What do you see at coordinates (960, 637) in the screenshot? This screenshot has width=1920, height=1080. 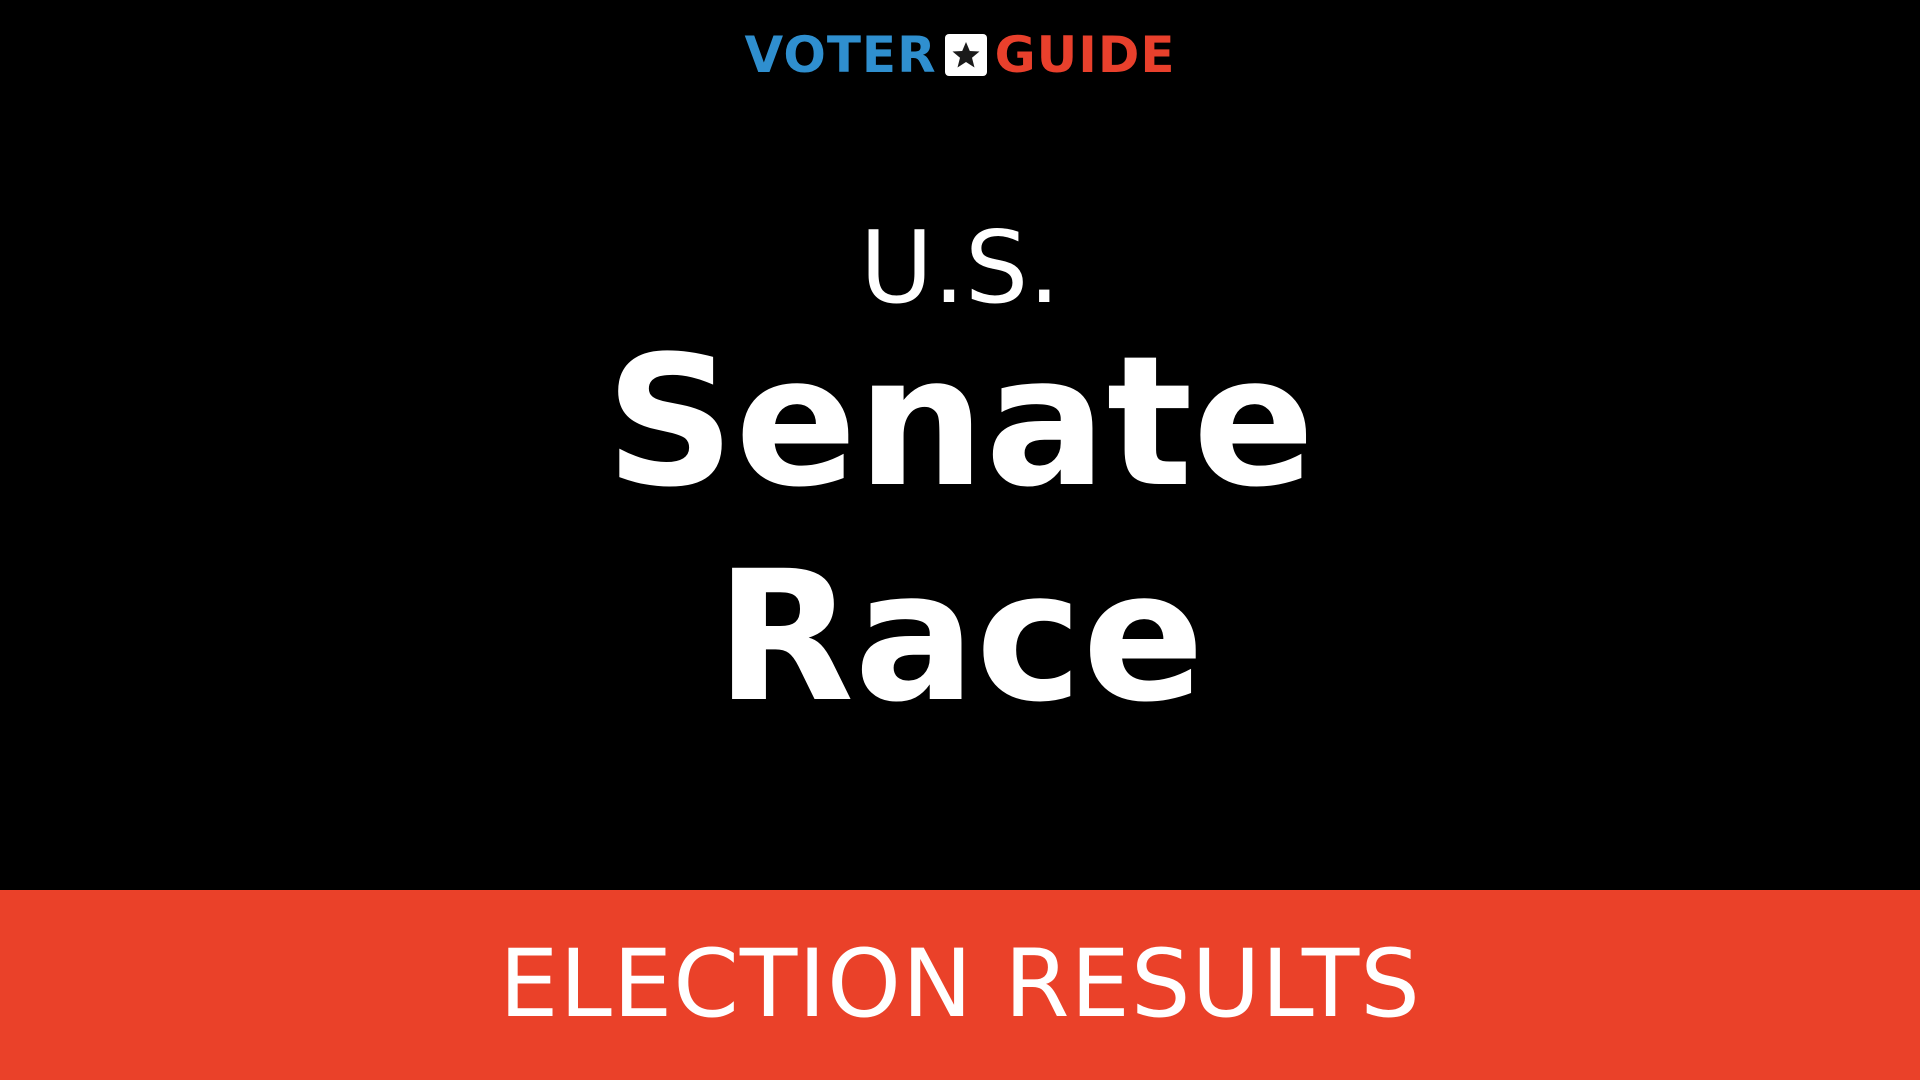 I see `headline-race: Race` at bounding box center [960, 637].